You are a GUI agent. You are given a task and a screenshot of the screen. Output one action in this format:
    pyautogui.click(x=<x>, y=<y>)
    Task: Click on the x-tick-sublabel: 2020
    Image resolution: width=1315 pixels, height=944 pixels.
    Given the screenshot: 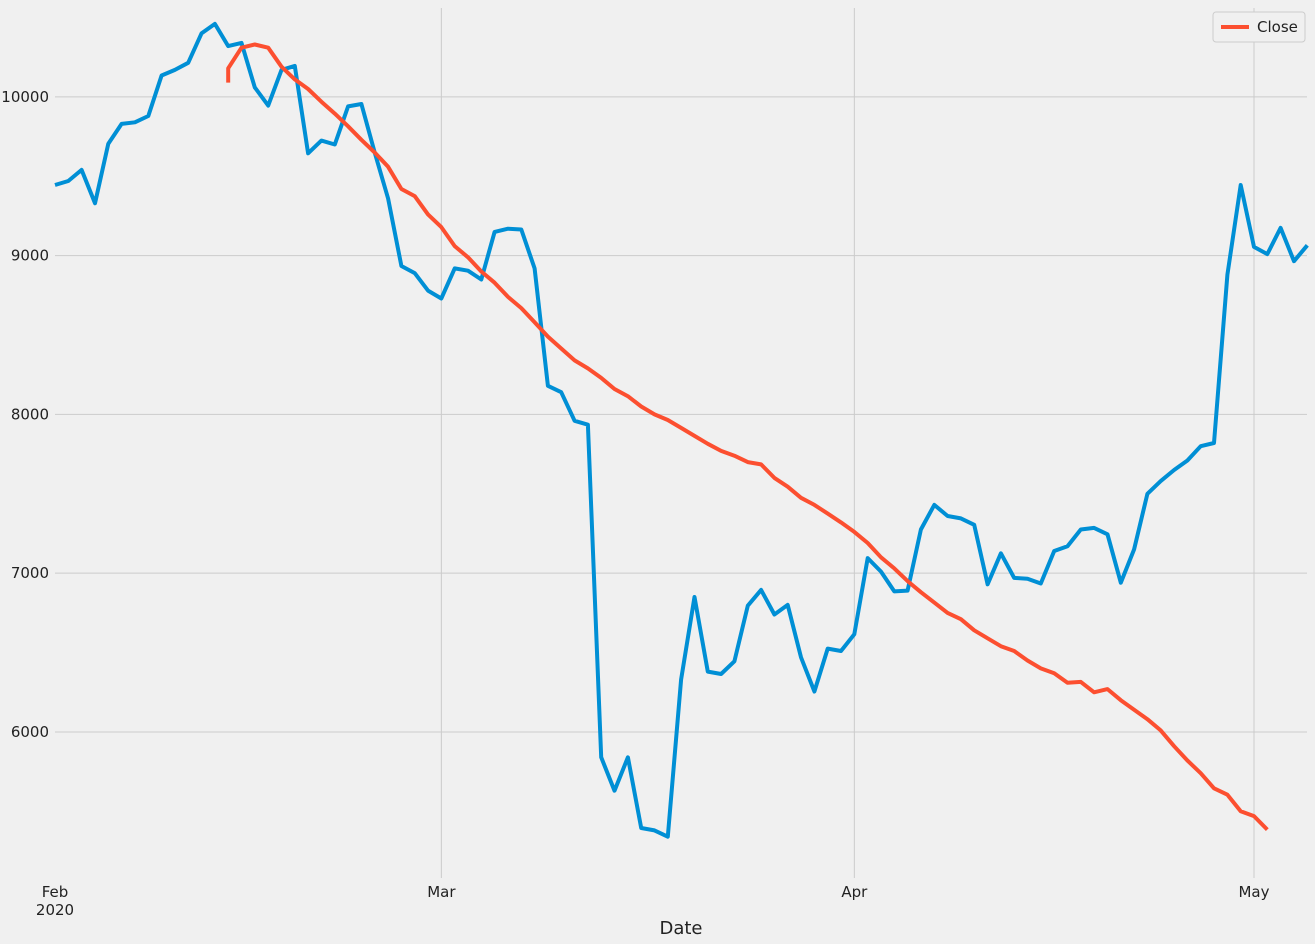 What is the action you would take?
    pyautogui.click(x=55, y=910)
    